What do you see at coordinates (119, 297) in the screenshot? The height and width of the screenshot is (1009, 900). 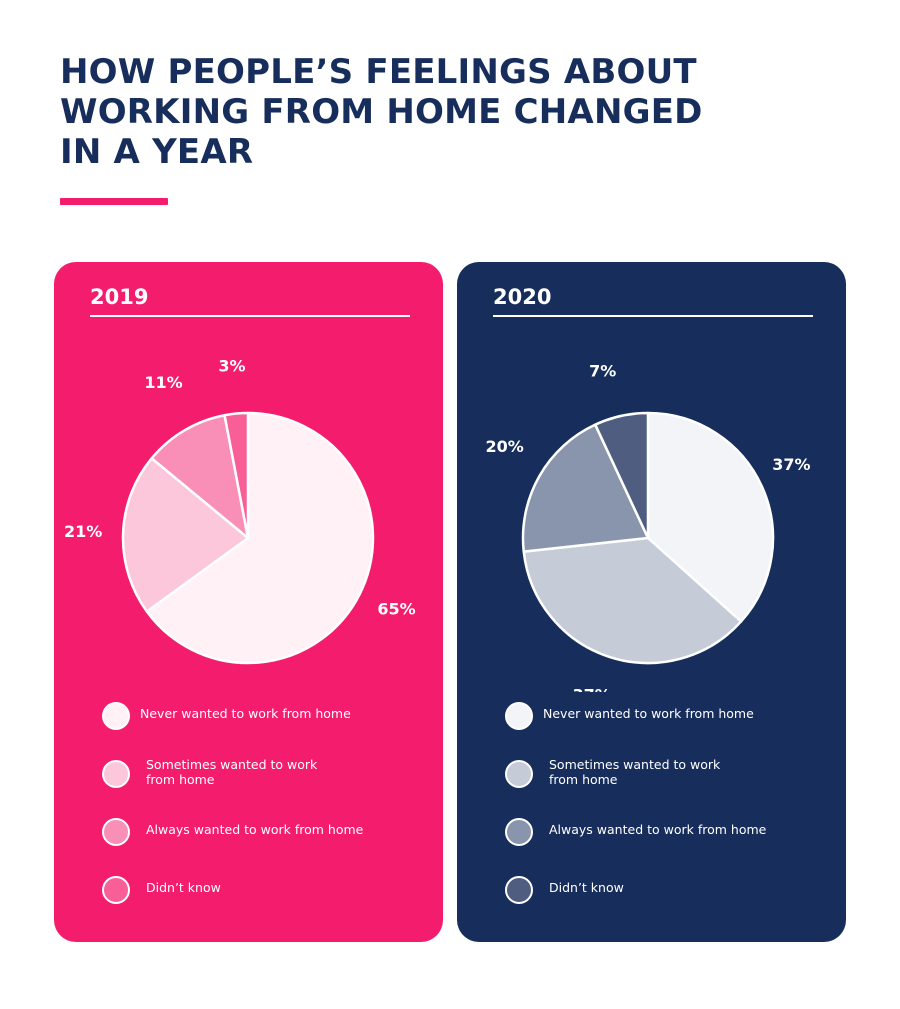 I see `chart-title: 2019` at bounding box center [119, 297].